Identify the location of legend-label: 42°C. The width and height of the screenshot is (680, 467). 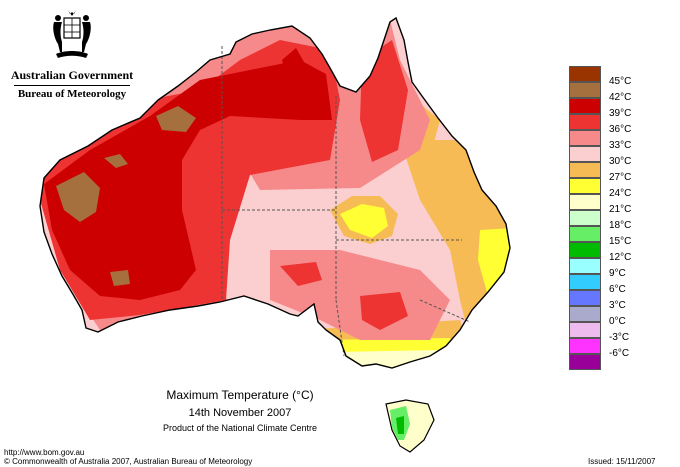
(620, 97).